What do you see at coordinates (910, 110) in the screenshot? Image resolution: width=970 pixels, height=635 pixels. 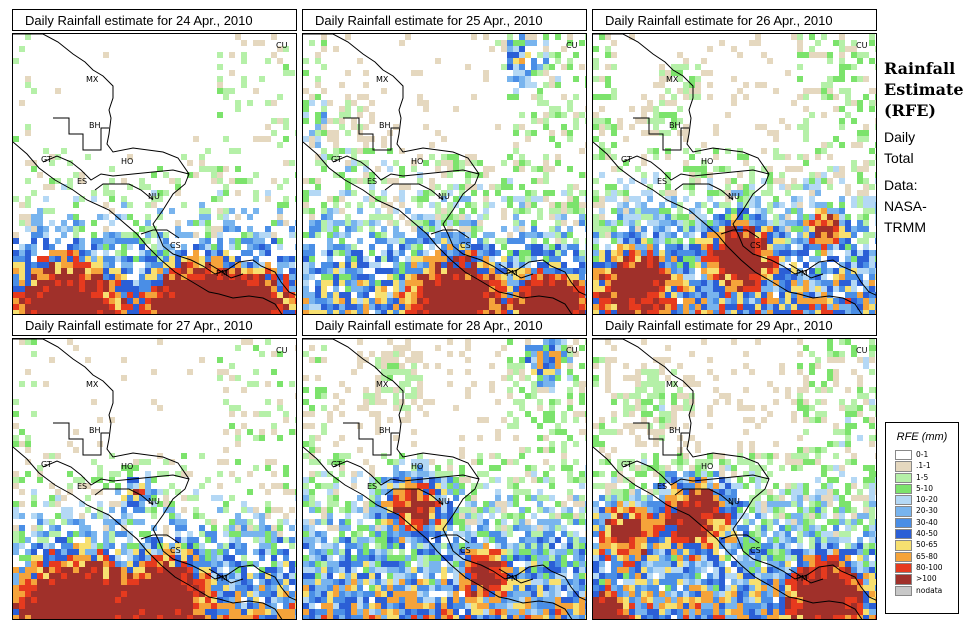 I see `title-line-3: (RFE)` at bounding box center [910, 110].